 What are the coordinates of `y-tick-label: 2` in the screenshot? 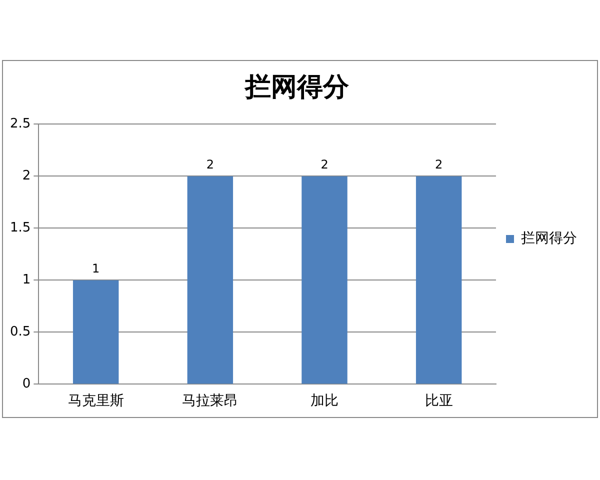 It's located at (26, 176).